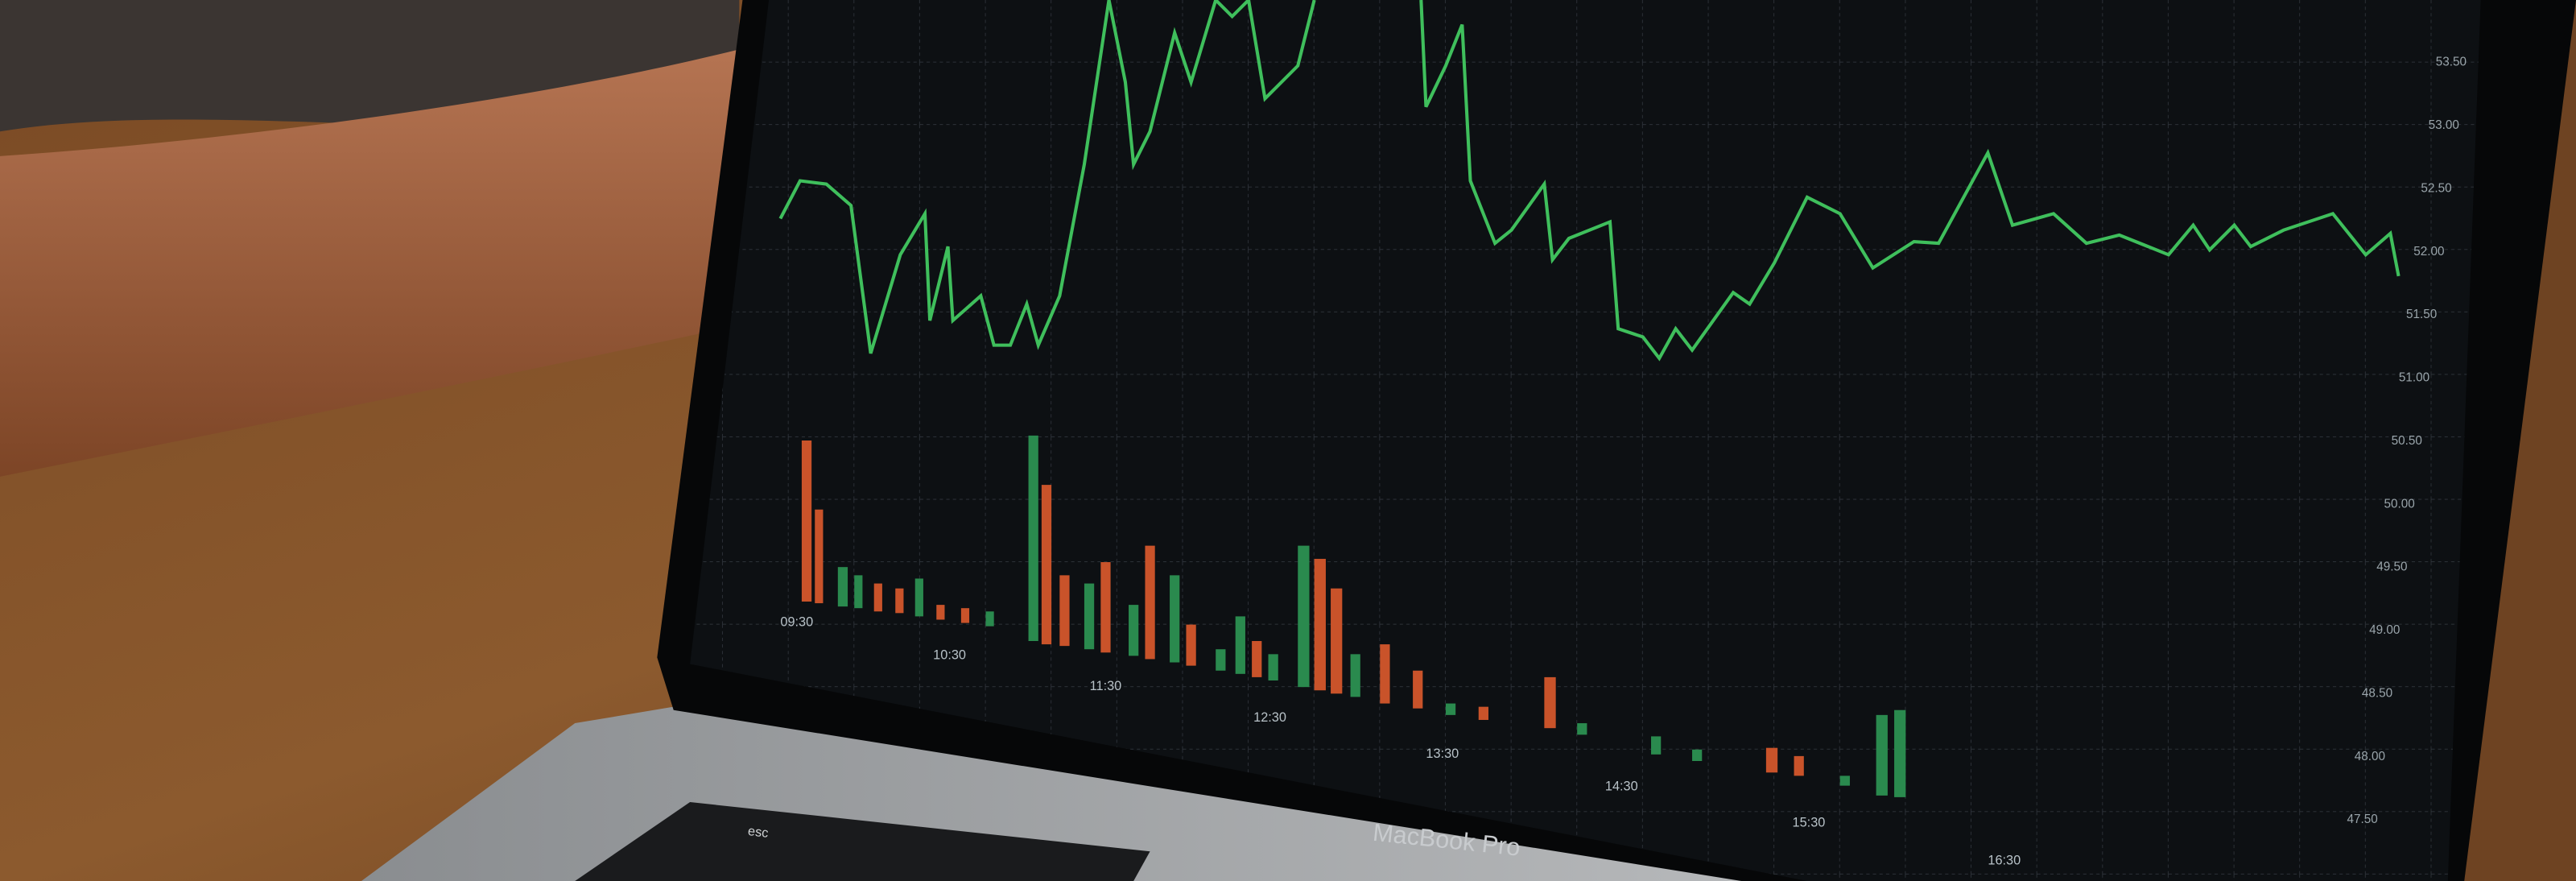  Describe the element at coordinates (862, 841) in the screenshot. I see `keyboard` at that location.